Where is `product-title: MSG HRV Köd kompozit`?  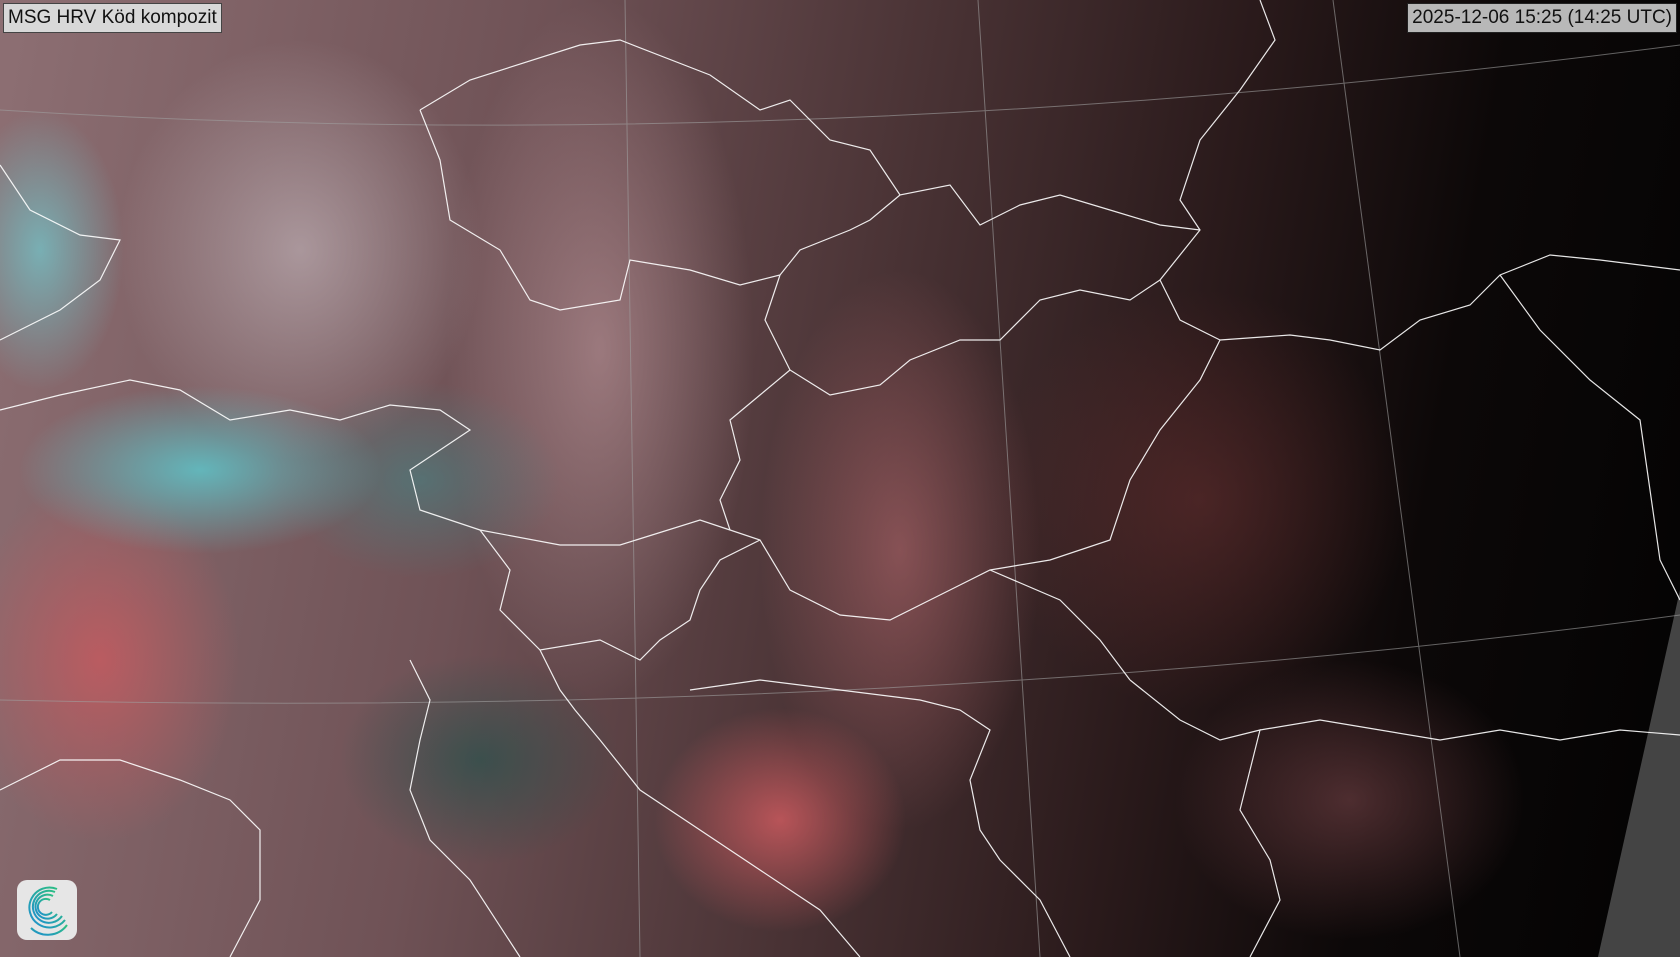
product-title: MSG HRV Köd kompozit is located at coordinates (112, 18).